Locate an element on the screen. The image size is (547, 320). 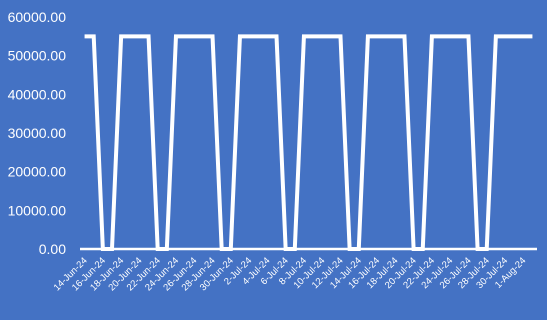
y-tick-label: 0.00 is located at coordinates (52, 249).